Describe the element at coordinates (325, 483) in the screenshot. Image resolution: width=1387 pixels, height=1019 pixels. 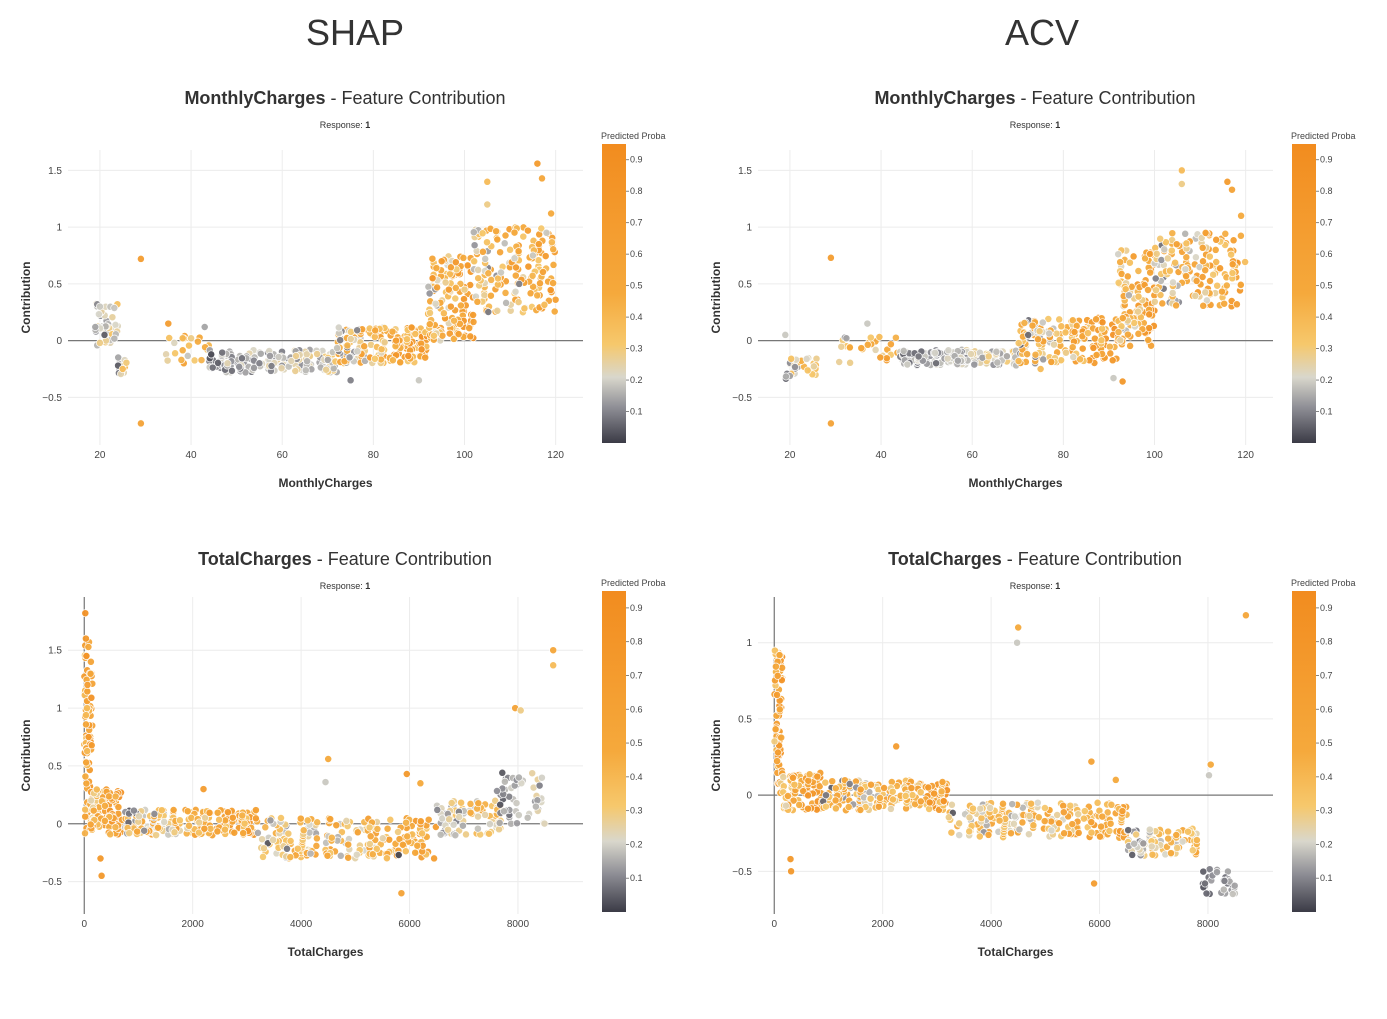
I see `x-axis-label: MonthlyCharges` at that location.